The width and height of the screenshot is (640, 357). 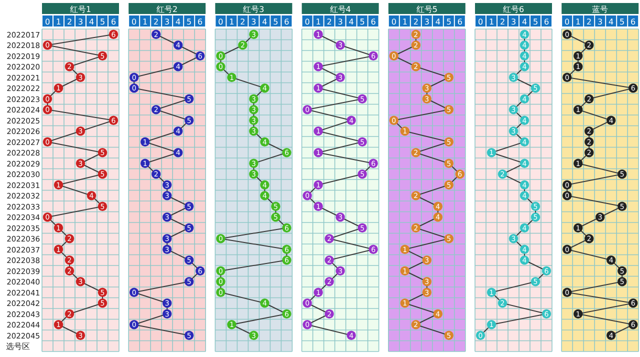 What do you see at coordinates (167, 9) in the screenshot?
I see `chart-title: 红号2` at bounding box center [167, 9].